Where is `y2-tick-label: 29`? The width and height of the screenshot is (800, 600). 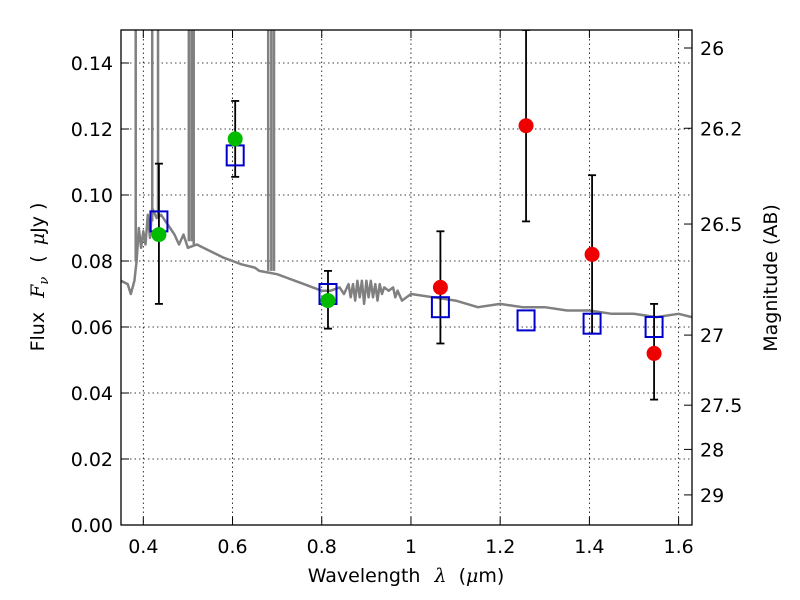
y2-tick-label: 29 is located at coordinates (712, 496).